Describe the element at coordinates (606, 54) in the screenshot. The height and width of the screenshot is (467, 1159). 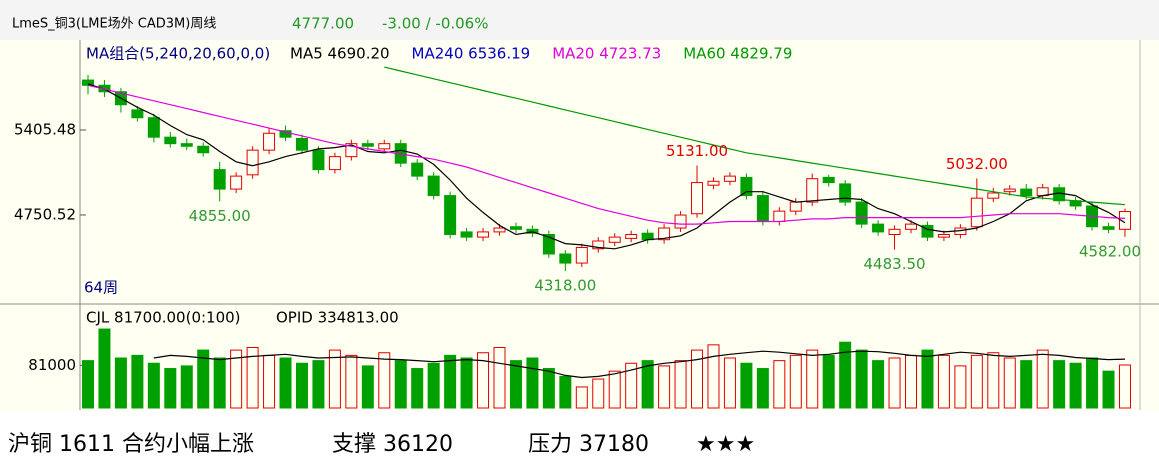
I see `legend-item: MA20 4723.73` at that location.